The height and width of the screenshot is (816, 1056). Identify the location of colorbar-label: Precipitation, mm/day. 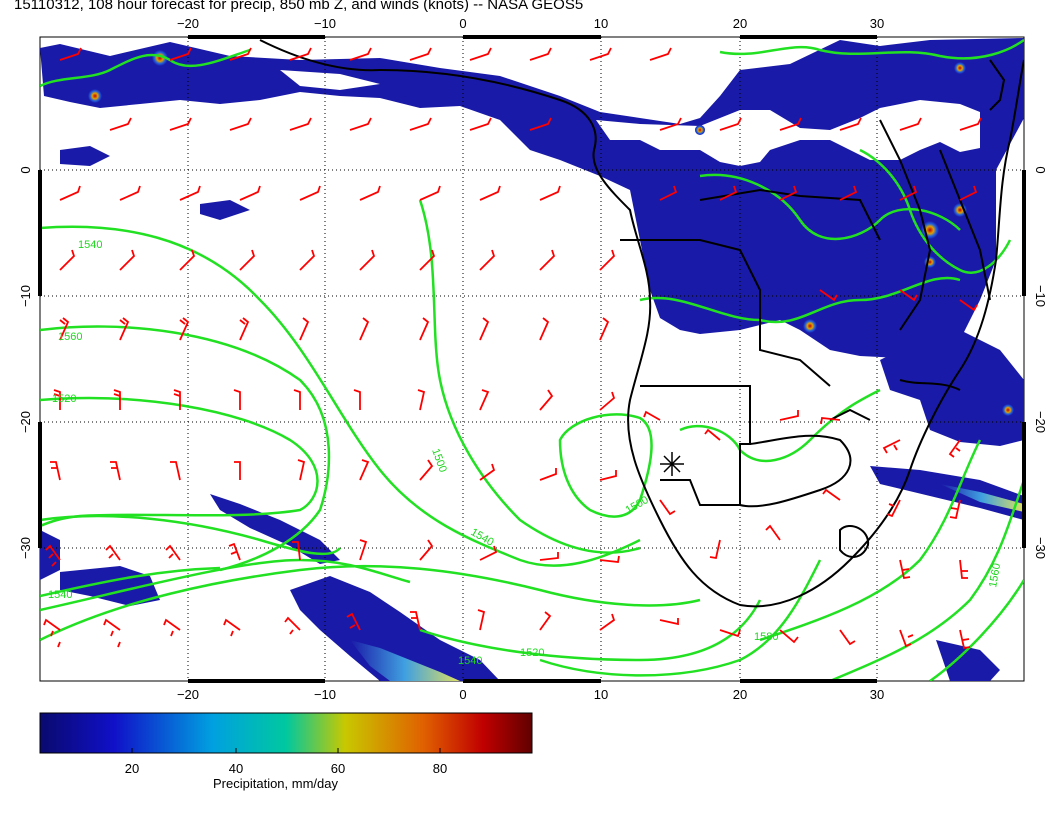
(275, 783).